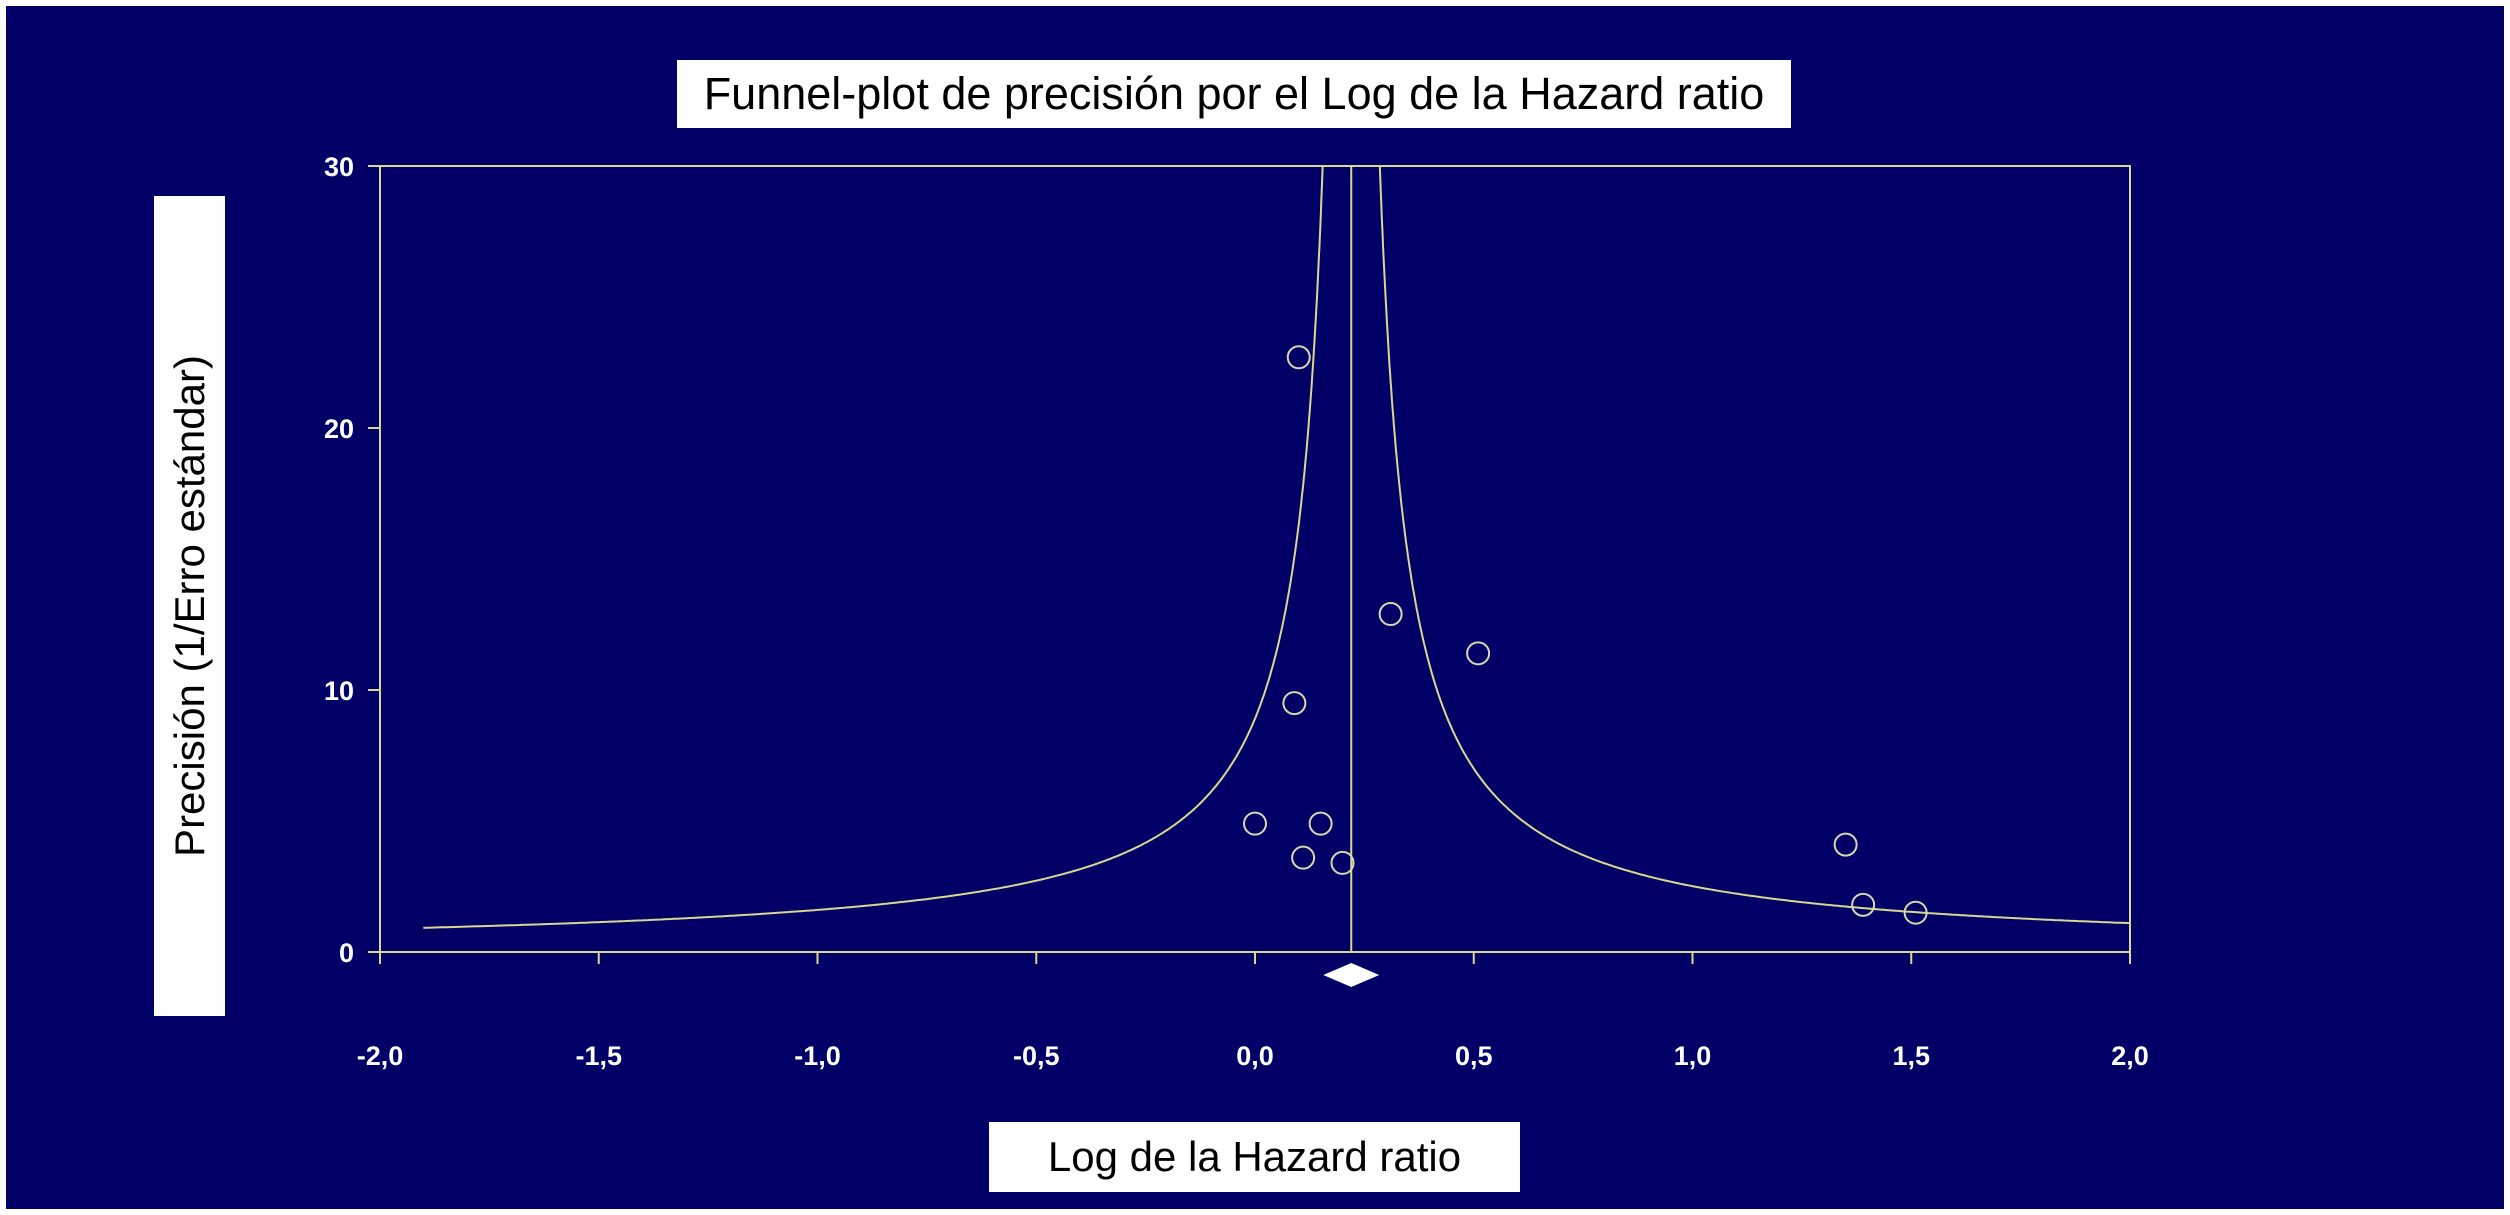 The width and height of the screenshot is (2510, 1215). Describe the element at coordinates (346, 953) in the screenshot. I see `y-tick-label: 0` at that location.